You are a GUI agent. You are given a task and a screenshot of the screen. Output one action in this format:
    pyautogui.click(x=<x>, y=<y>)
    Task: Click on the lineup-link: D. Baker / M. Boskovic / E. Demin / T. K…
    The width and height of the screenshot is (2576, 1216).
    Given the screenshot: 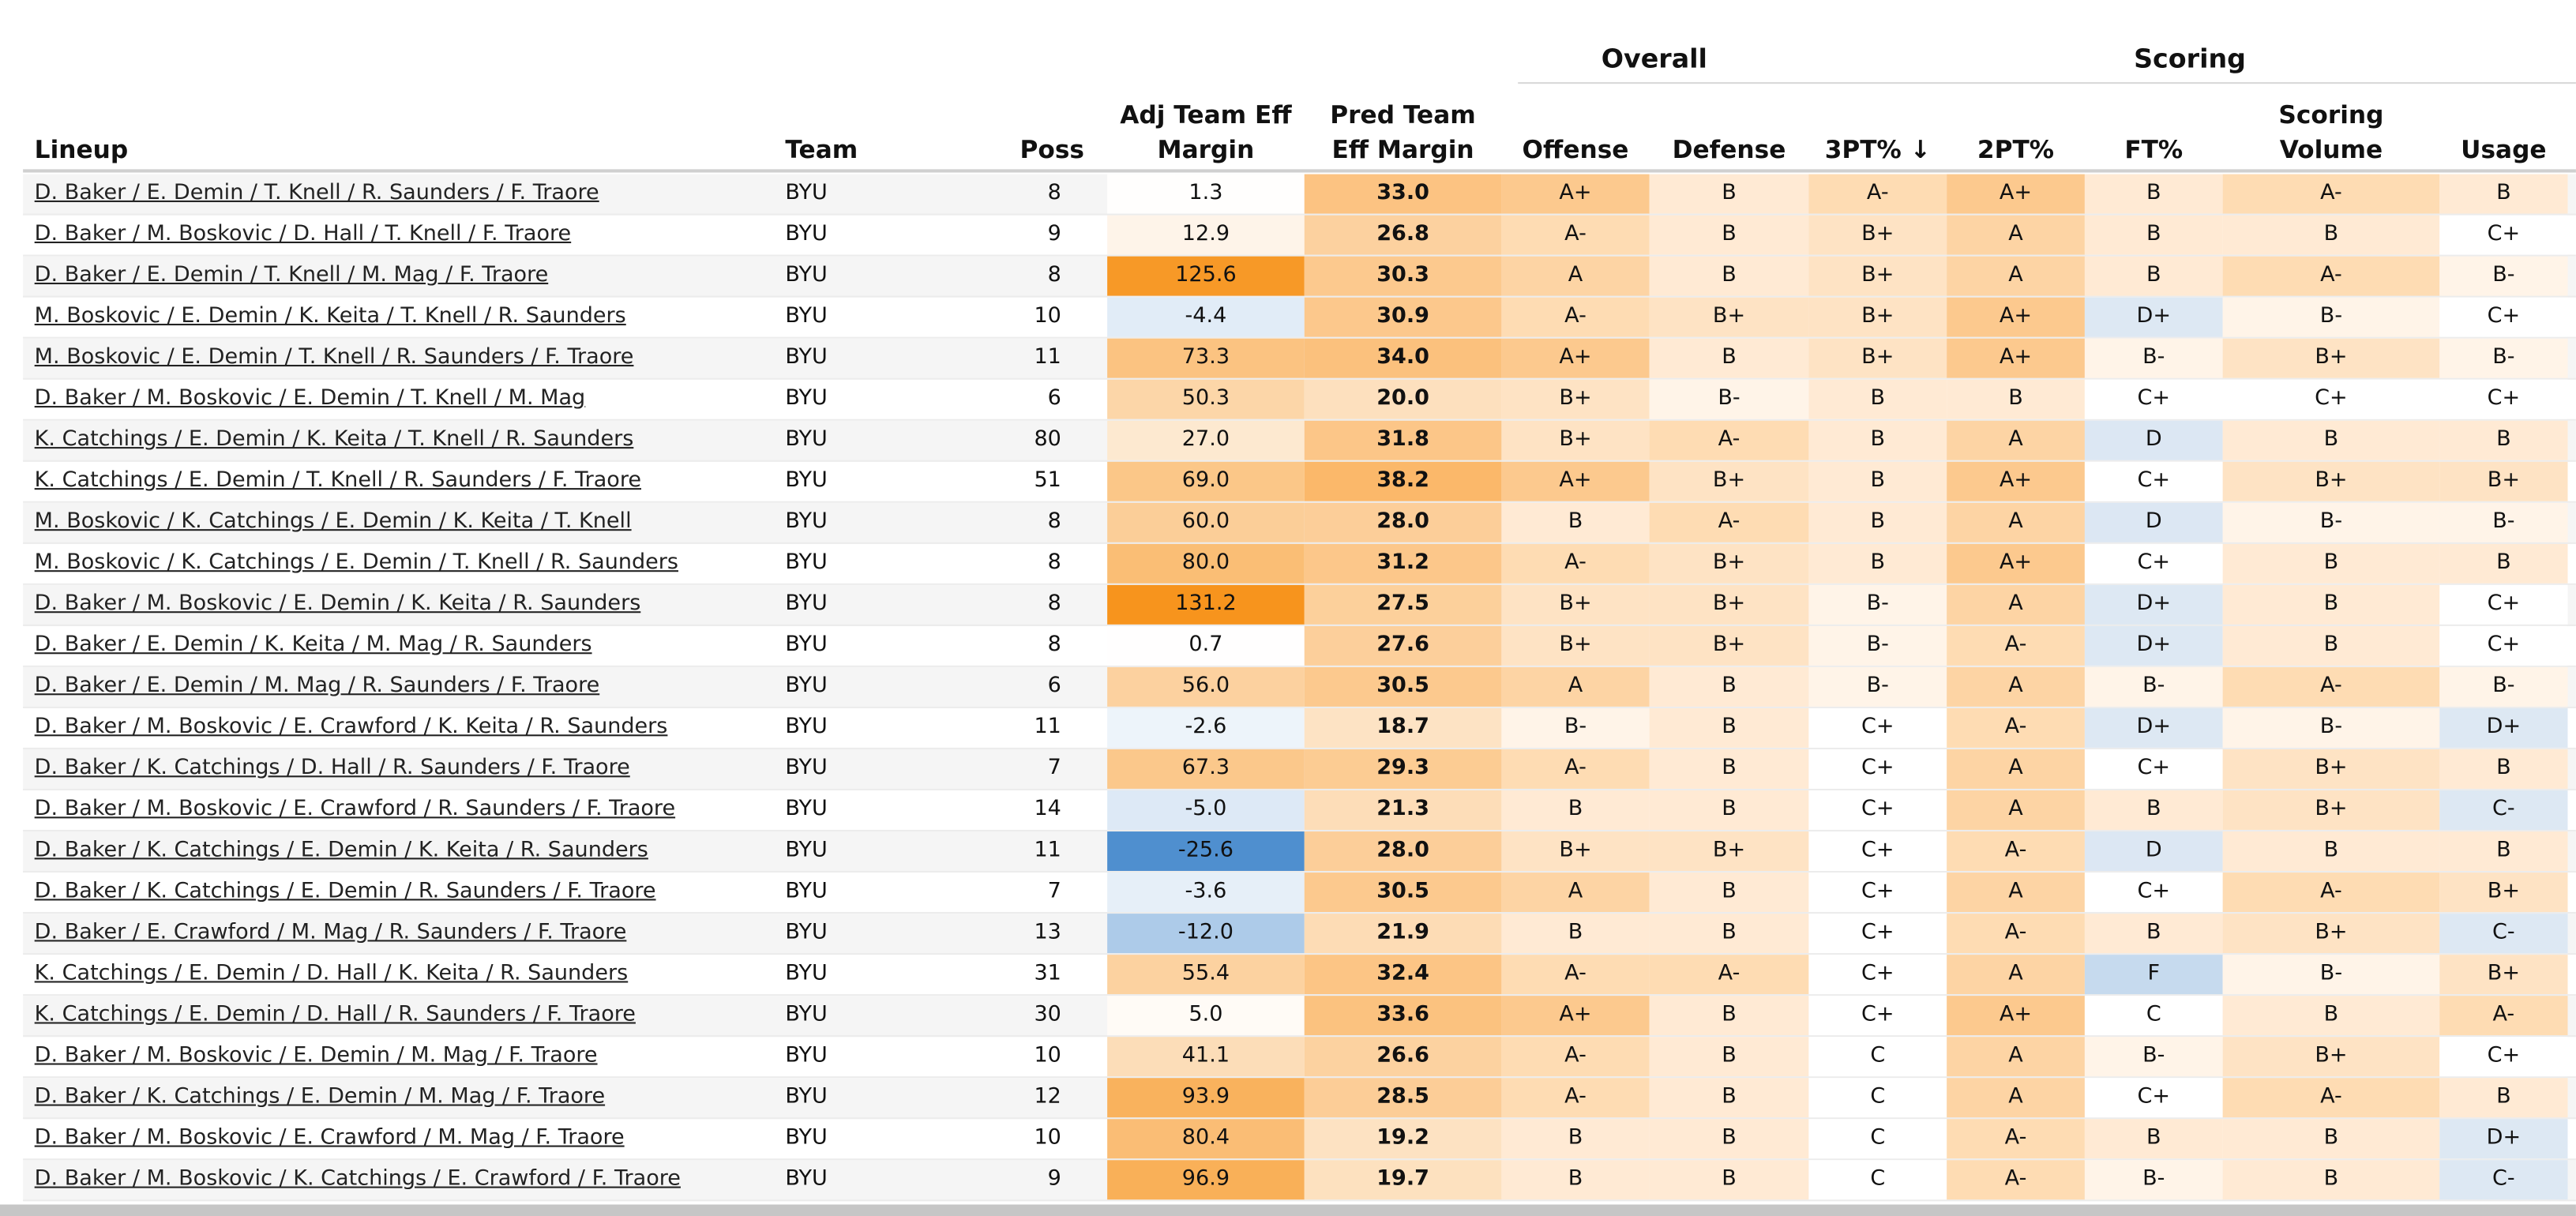 What is the action you would take?
    pyautogui.click(x=310, y=398)
    